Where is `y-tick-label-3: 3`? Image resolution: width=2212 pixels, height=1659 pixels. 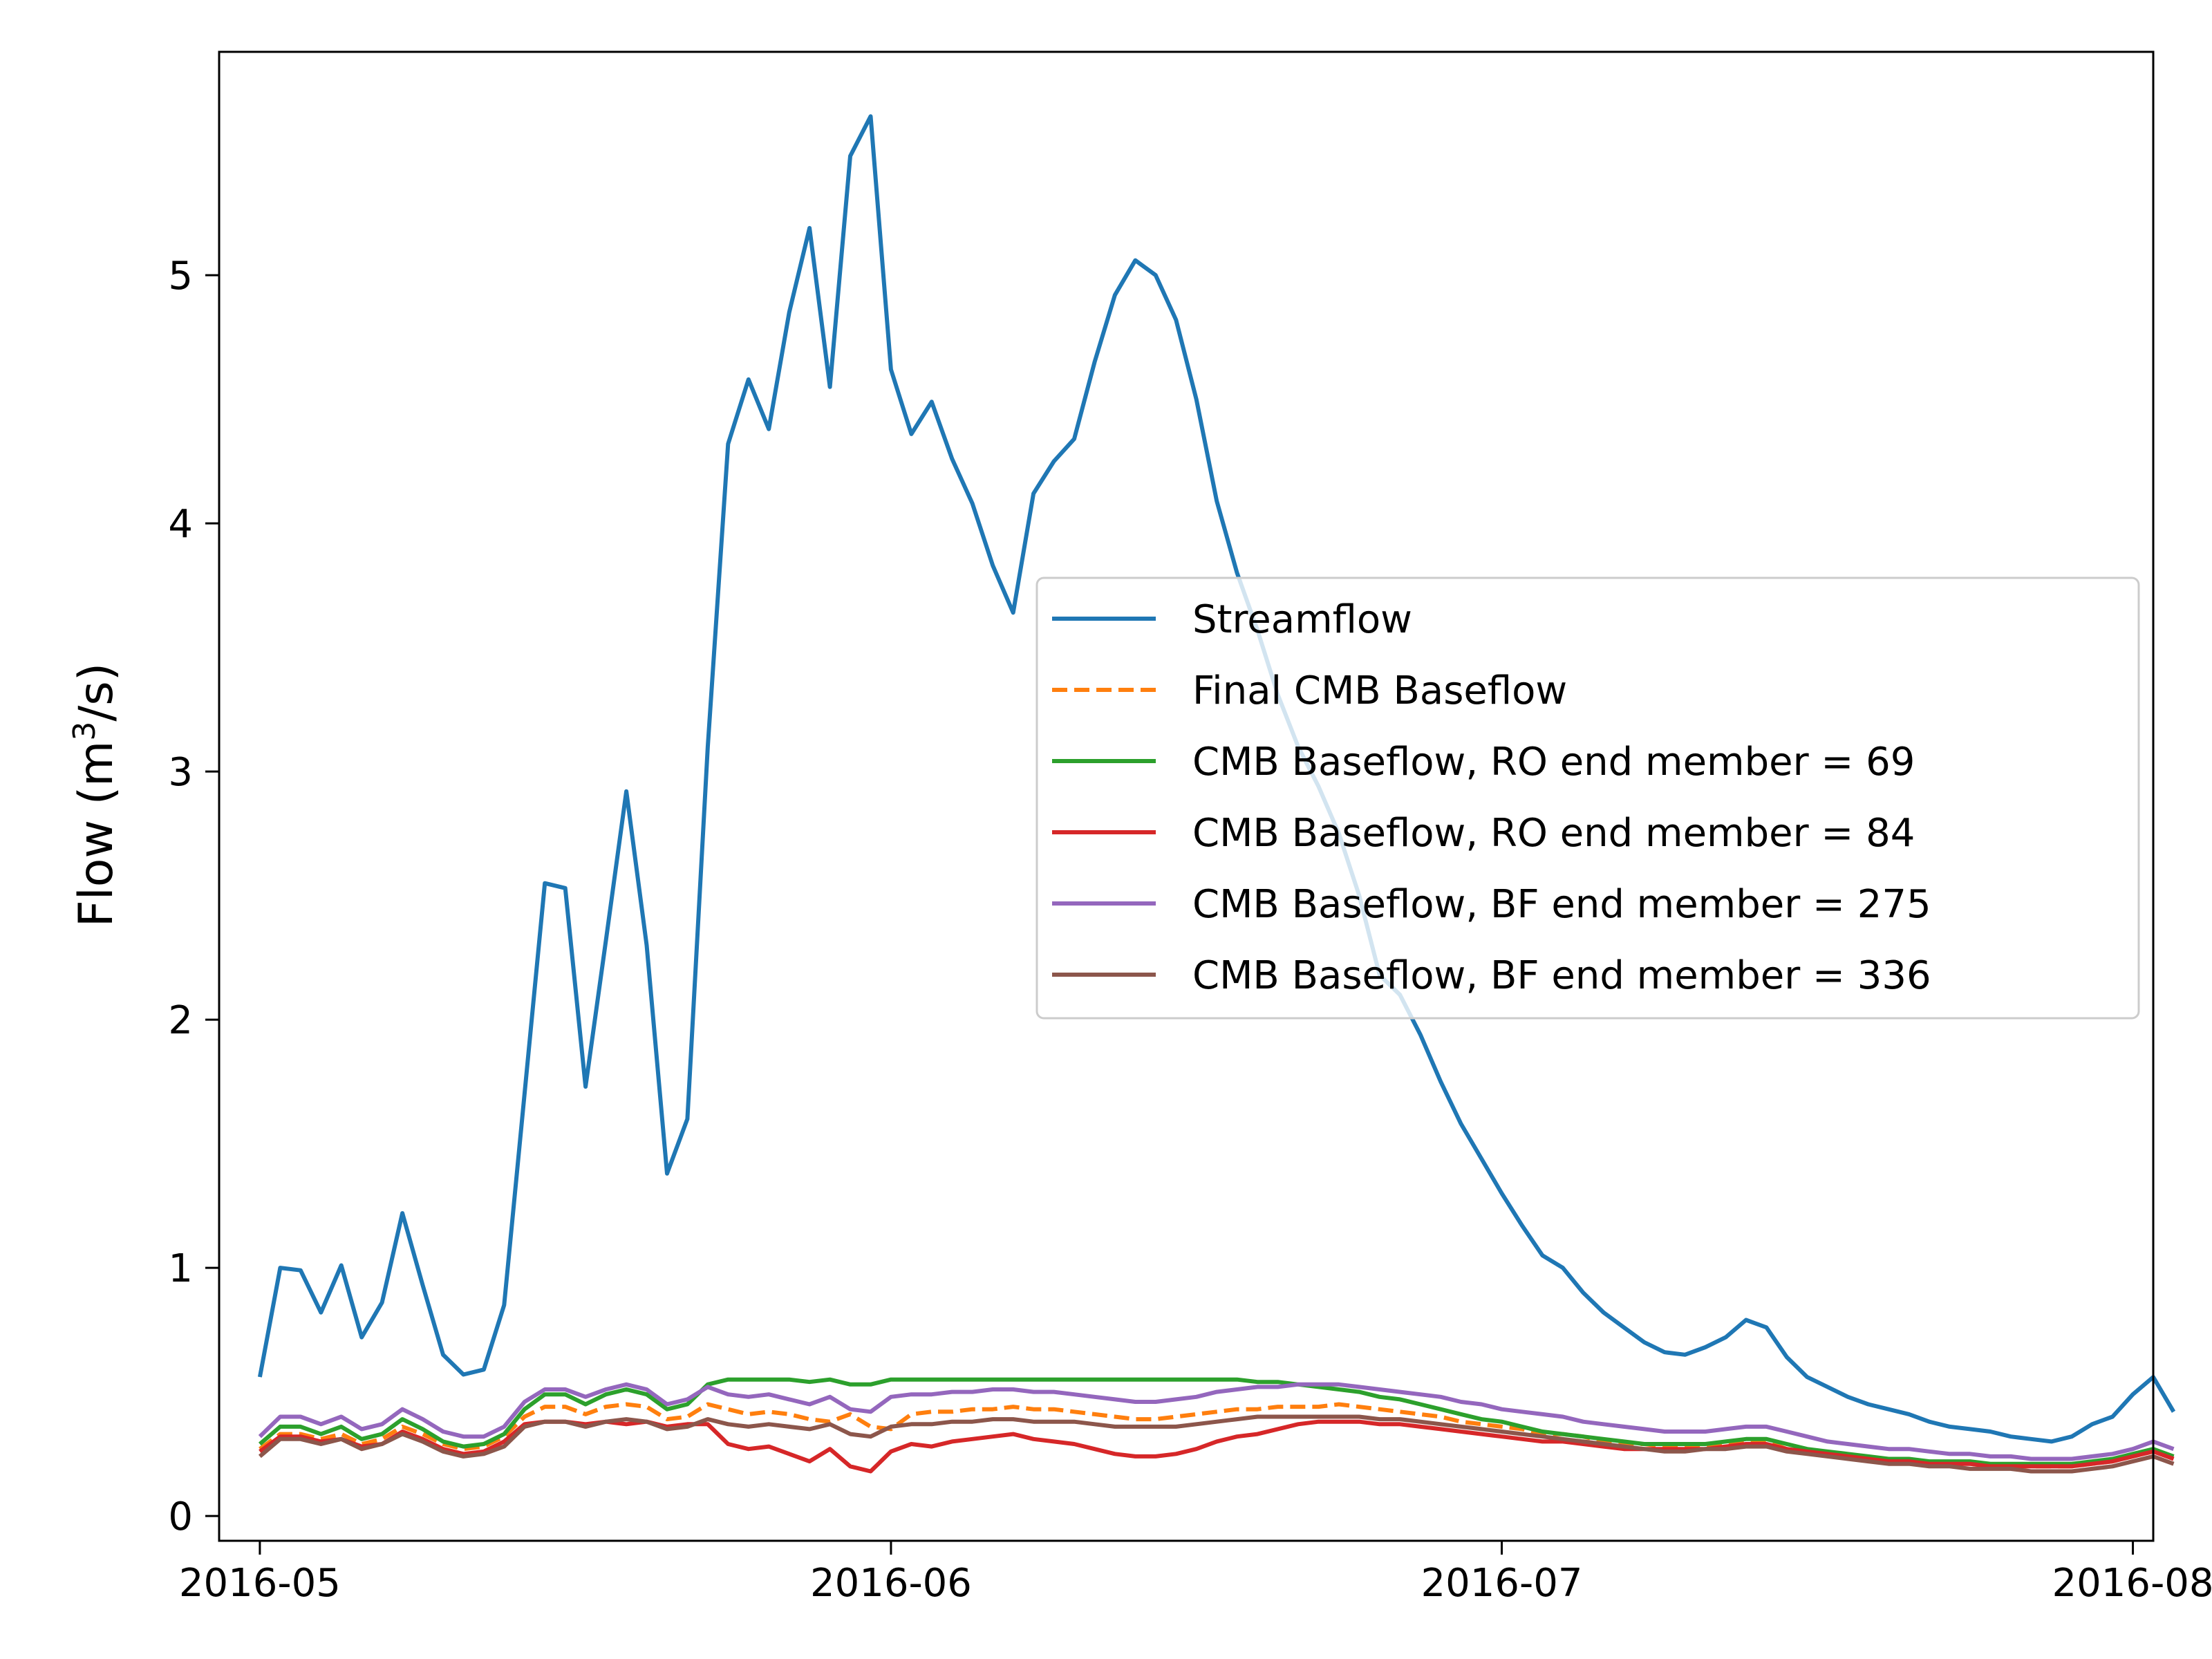
y-tick-label-3: 3 is located at coordinates (180, 772).